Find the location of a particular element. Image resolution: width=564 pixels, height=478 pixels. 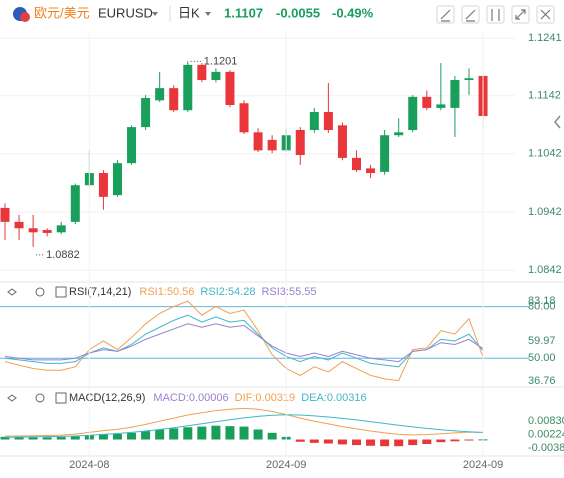

indicator-title: MACD(12,26,9) is located at coordinates (107, 398).